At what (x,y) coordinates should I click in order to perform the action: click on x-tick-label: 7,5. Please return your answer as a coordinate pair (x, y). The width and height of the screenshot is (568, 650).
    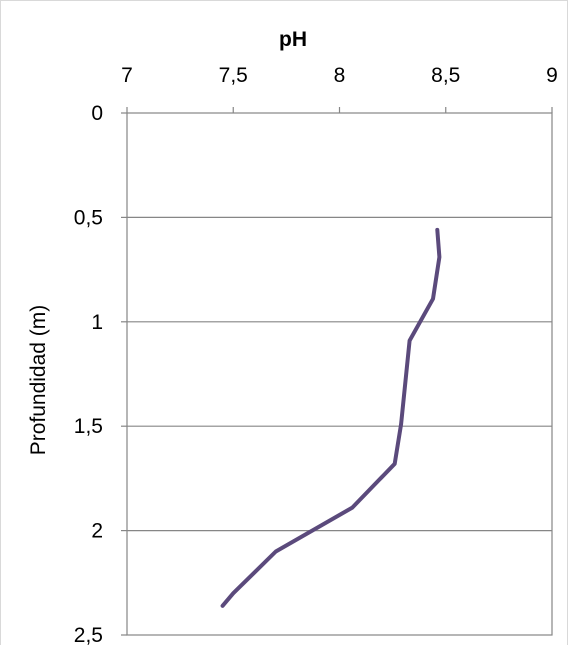
    Looking at the image, I should click on (233, 75).